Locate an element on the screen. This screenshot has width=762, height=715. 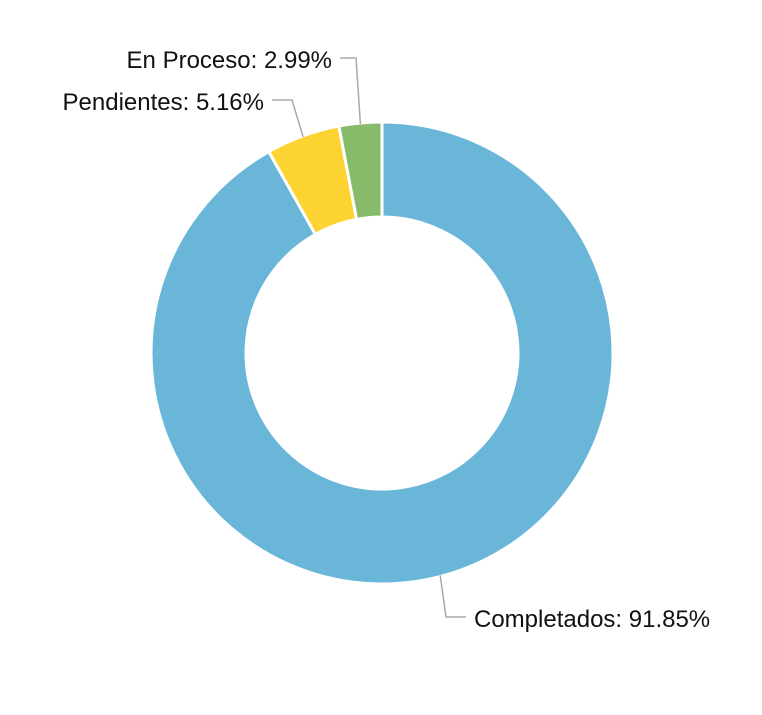
slice-label: En Proceso: 2.99% is located at coordinates (229, 60).